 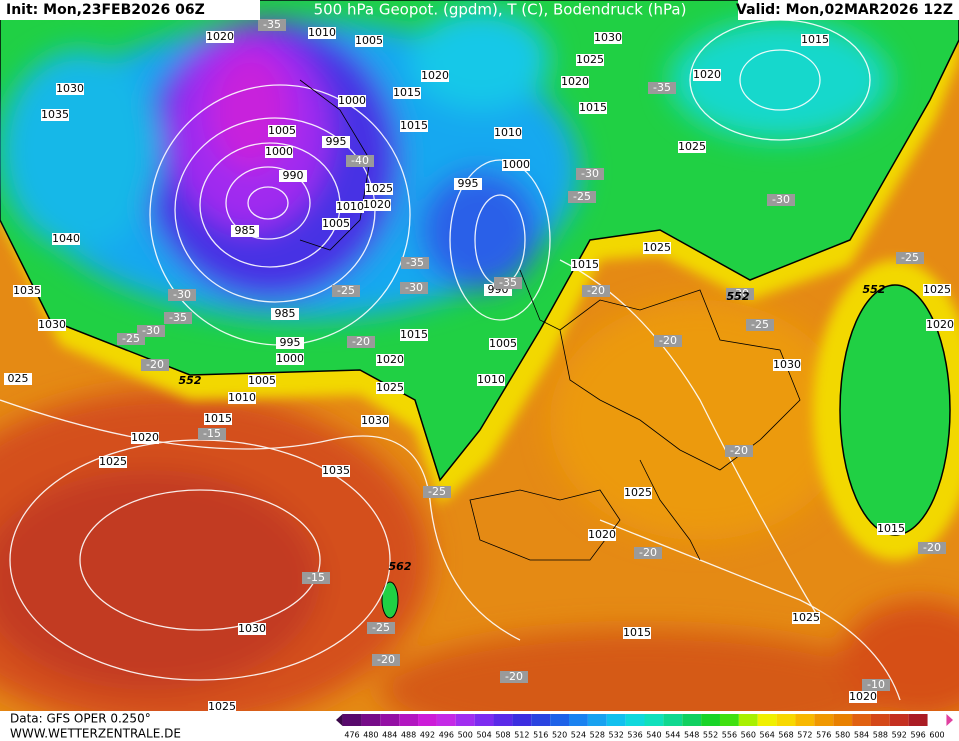 I want to click on colorbar-label: 516, so click(x=540, y=735).